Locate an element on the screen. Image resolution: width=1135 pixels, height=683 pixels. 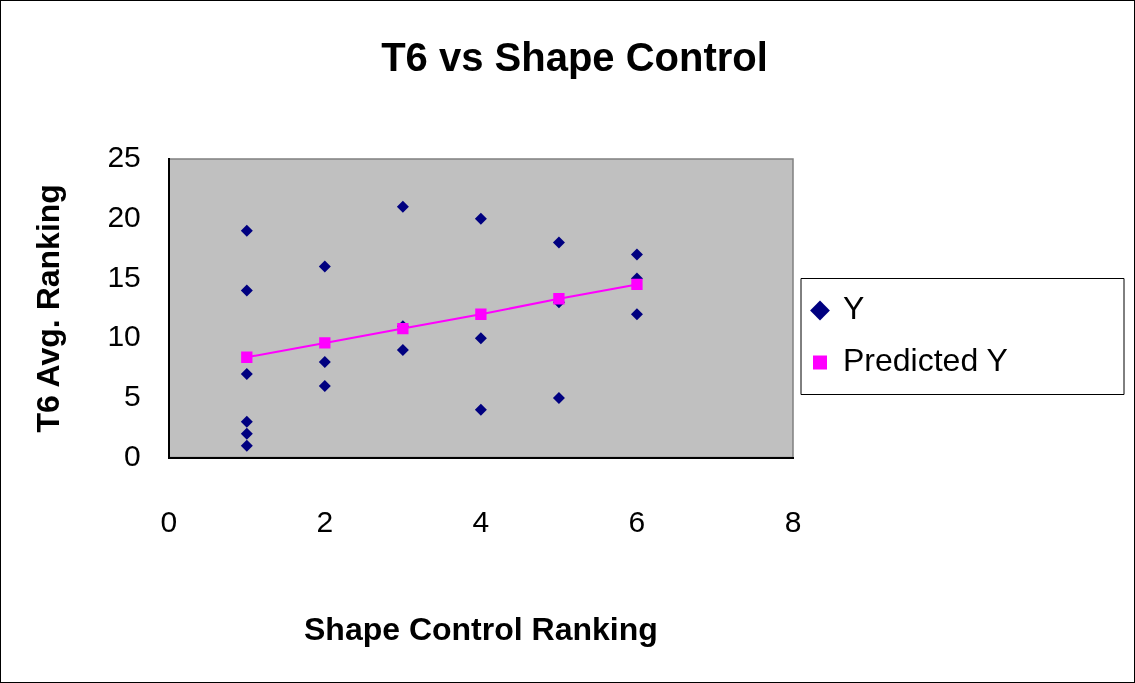
x-tick-label: 6 is located at coordinates (637, 521).